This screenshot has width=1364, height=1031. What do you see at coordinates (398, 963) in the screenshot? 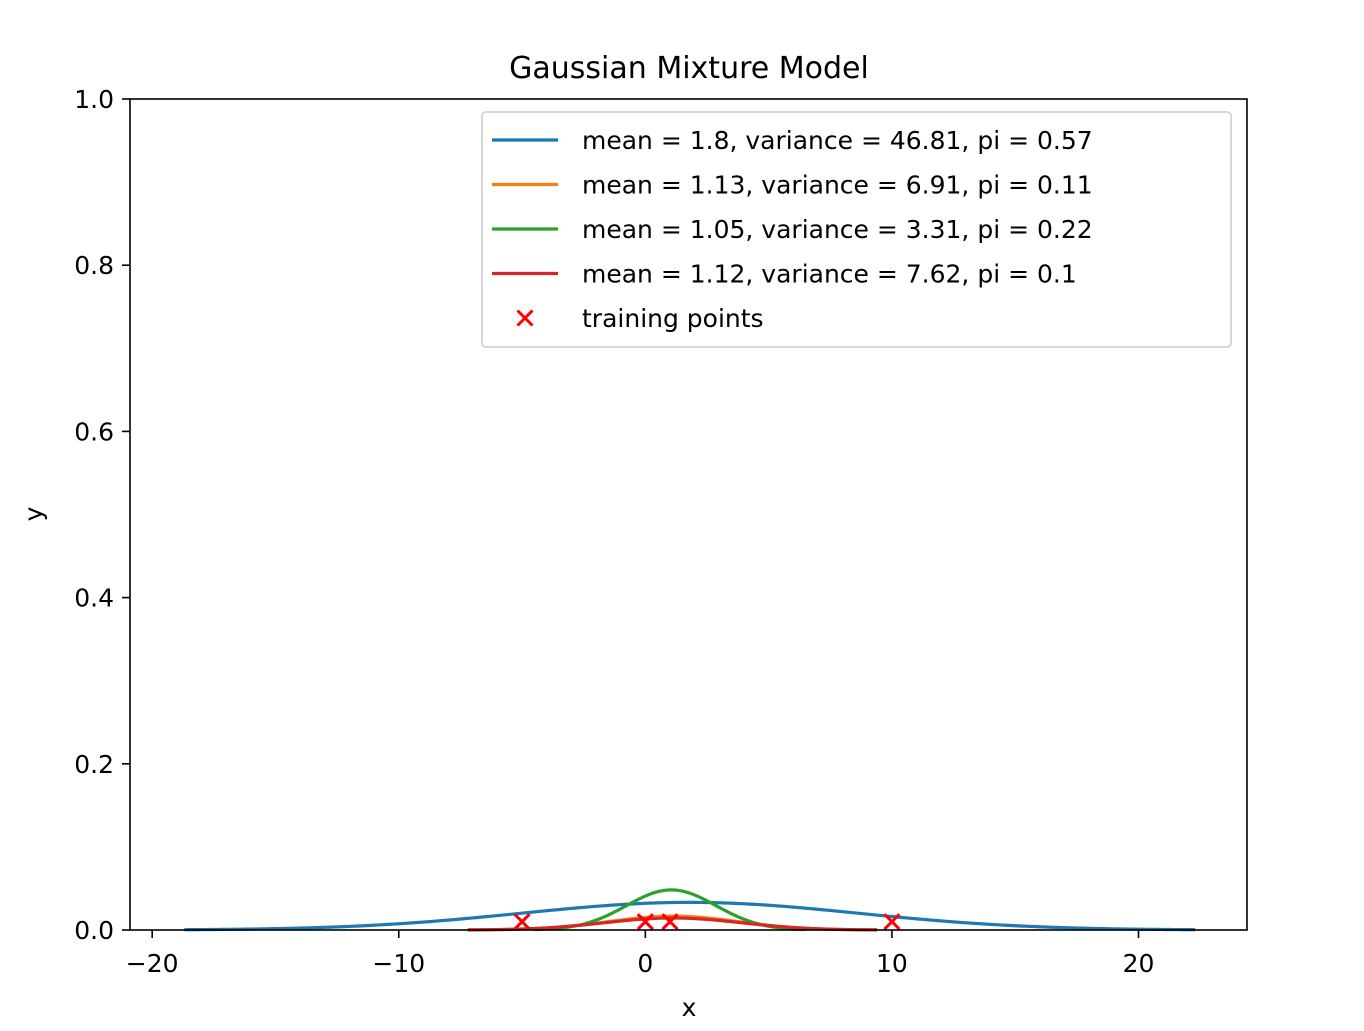
I see `x-tick-label: −10` at bounding box center [398, 963].